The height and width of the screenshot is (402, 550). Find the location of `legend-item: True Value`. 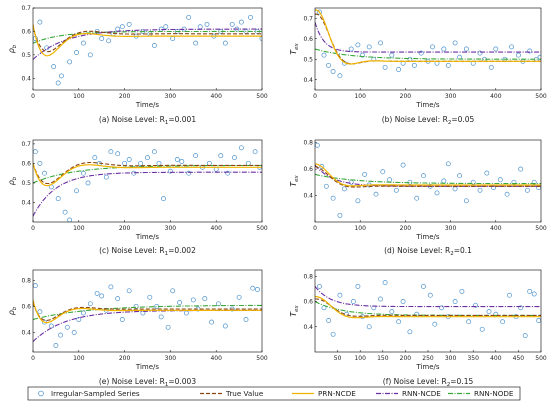

legend-item: True Value is located at coordinates (232, 393).